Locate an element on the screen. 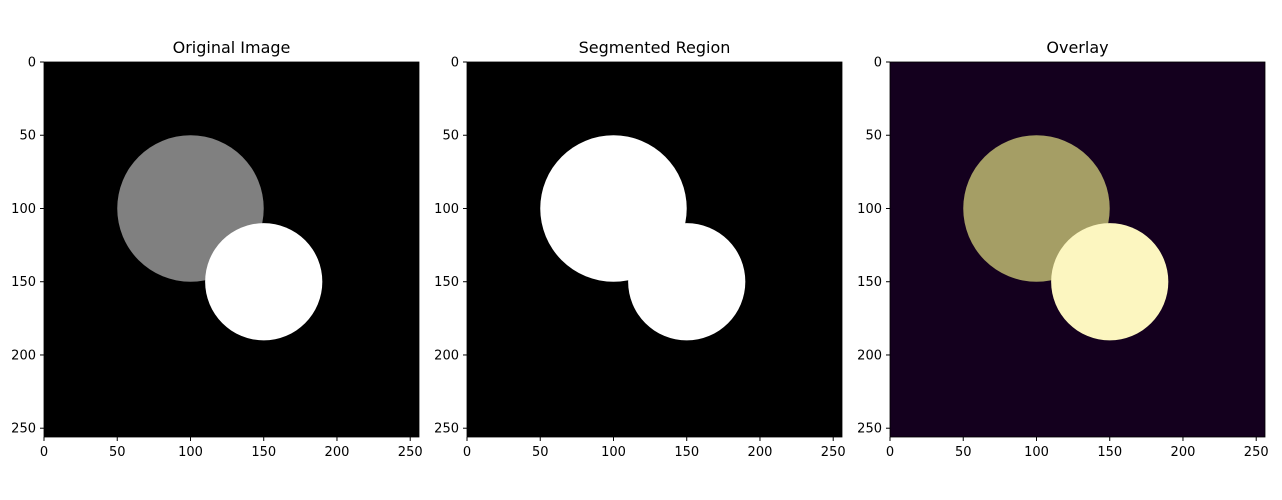  panel-title: Original Image is located at coordinates (232, 47).